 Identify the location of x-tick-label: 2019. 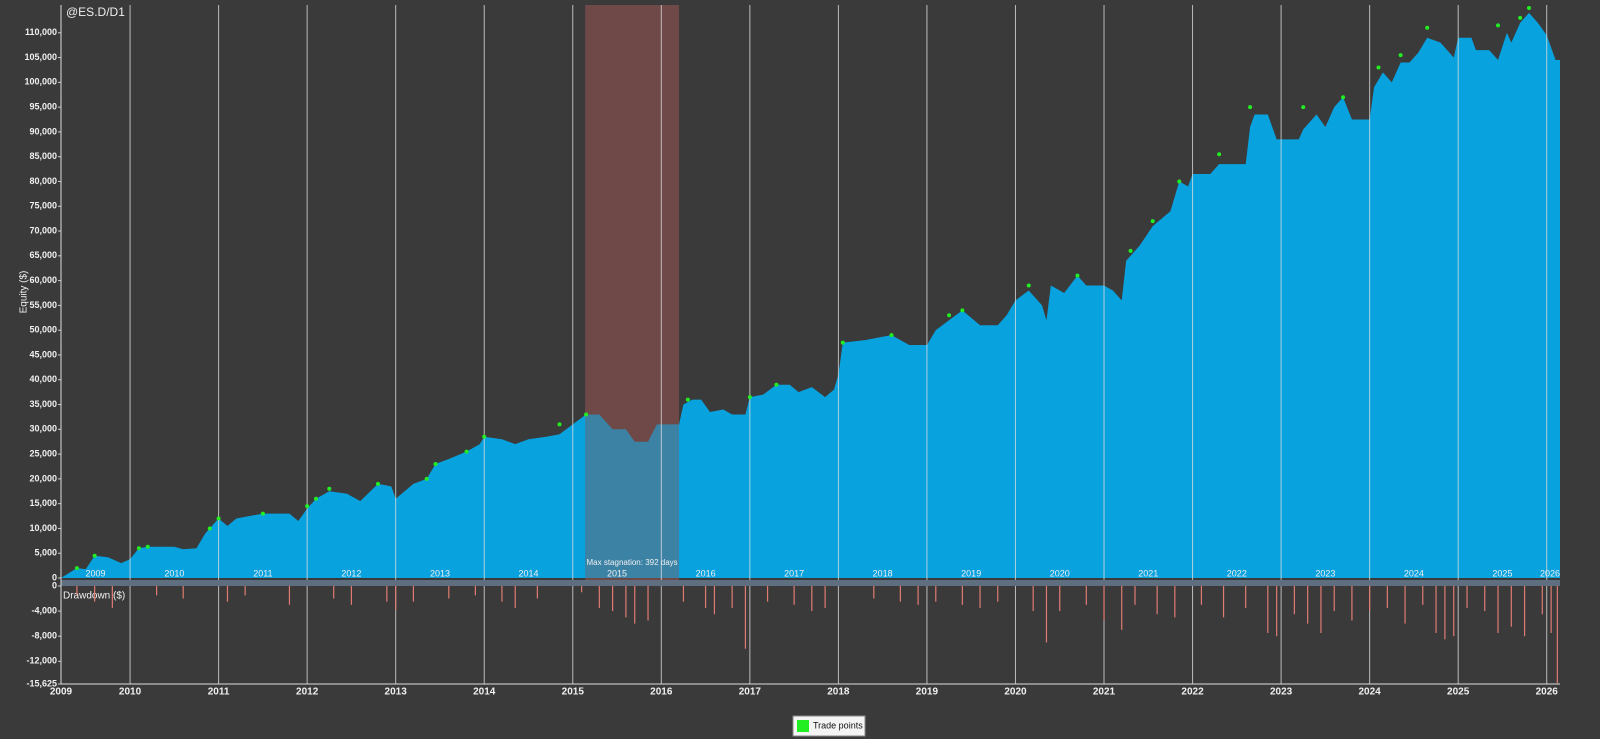
(927, 692).